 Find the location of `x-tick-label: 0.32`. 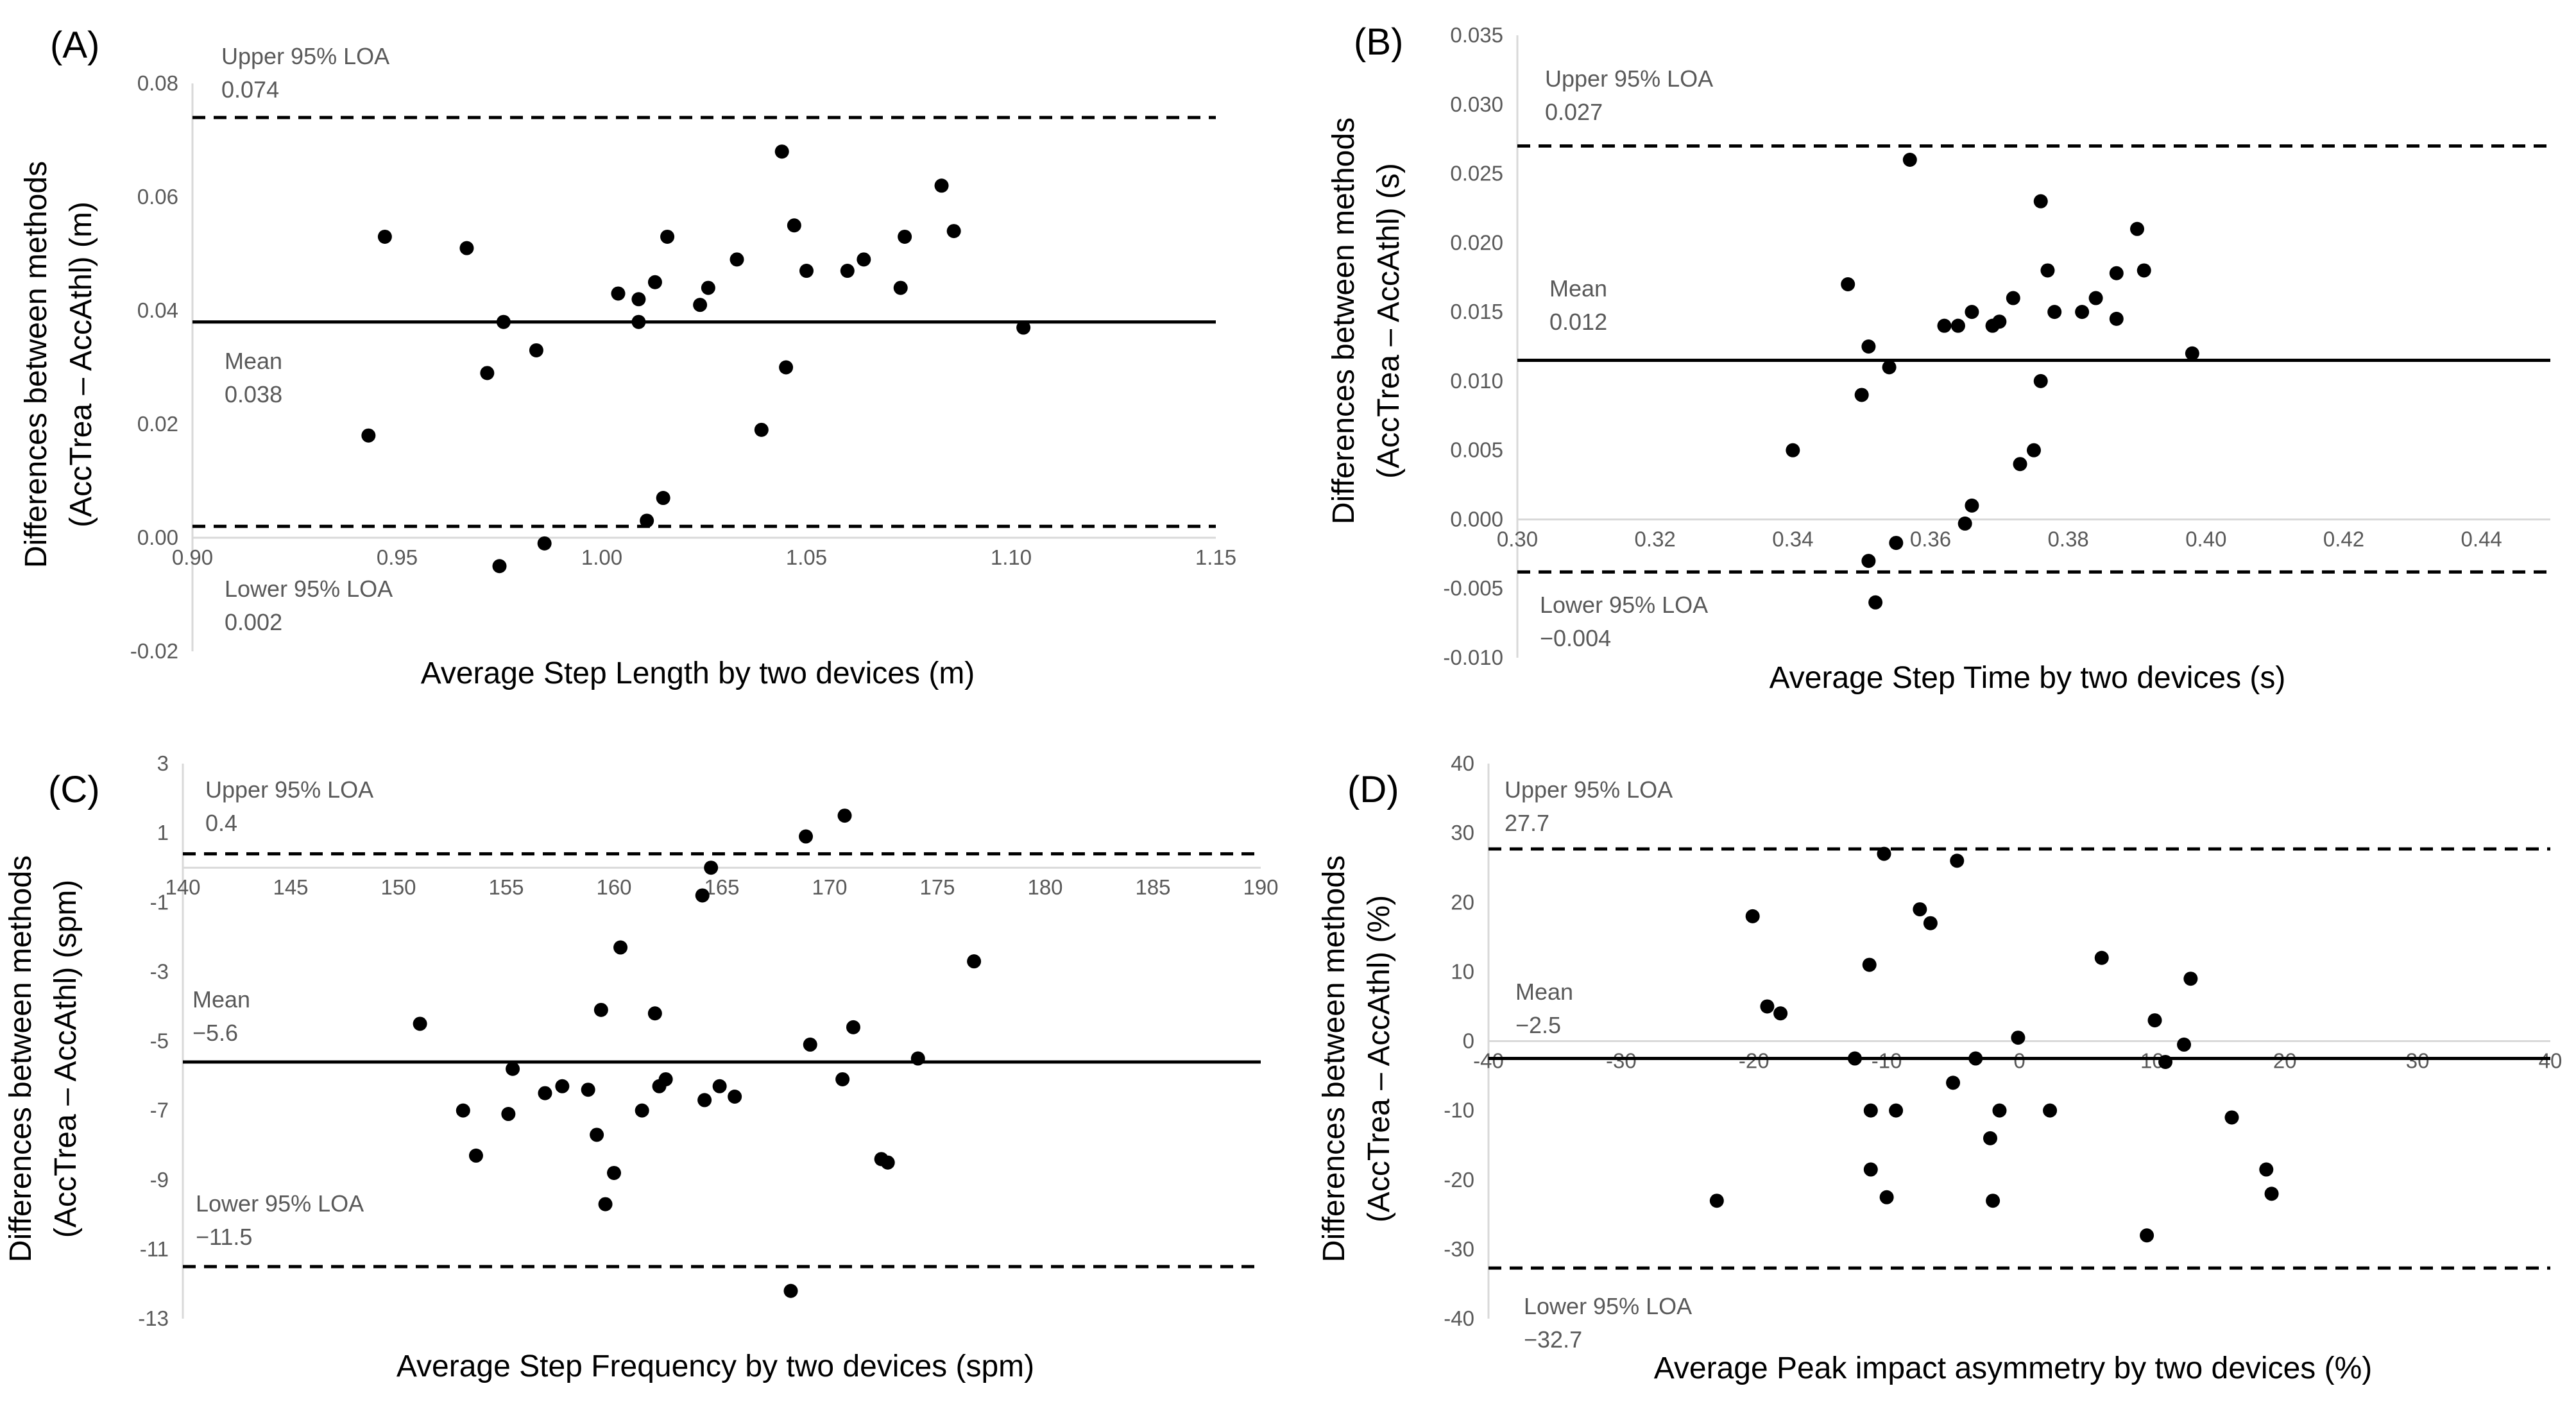

x-tick-label: 0.32 is located at coordinates (1655, 539).